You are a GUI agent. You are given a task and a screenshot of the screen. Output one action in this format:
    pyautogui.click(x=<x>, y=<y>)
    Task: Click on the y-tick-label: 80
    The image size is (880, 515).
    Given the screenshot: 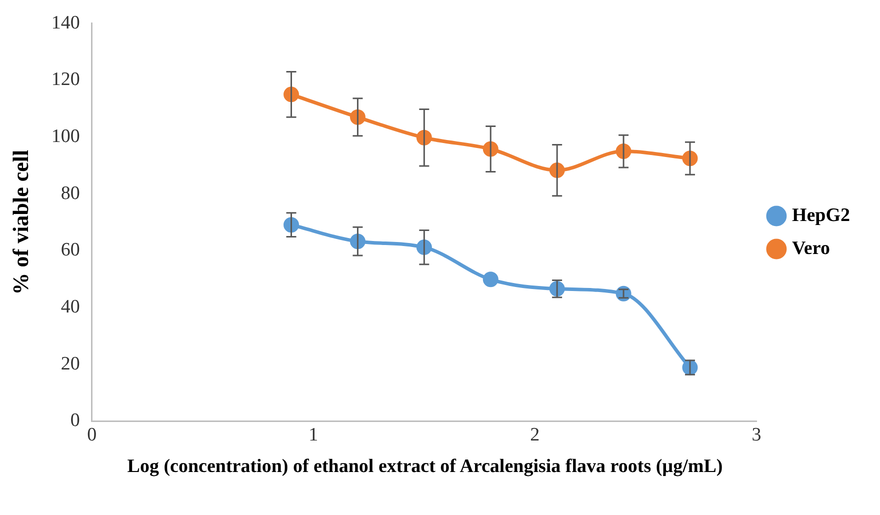 What is the action you would take?
    pyautogui.click(x=70, y=193)
    